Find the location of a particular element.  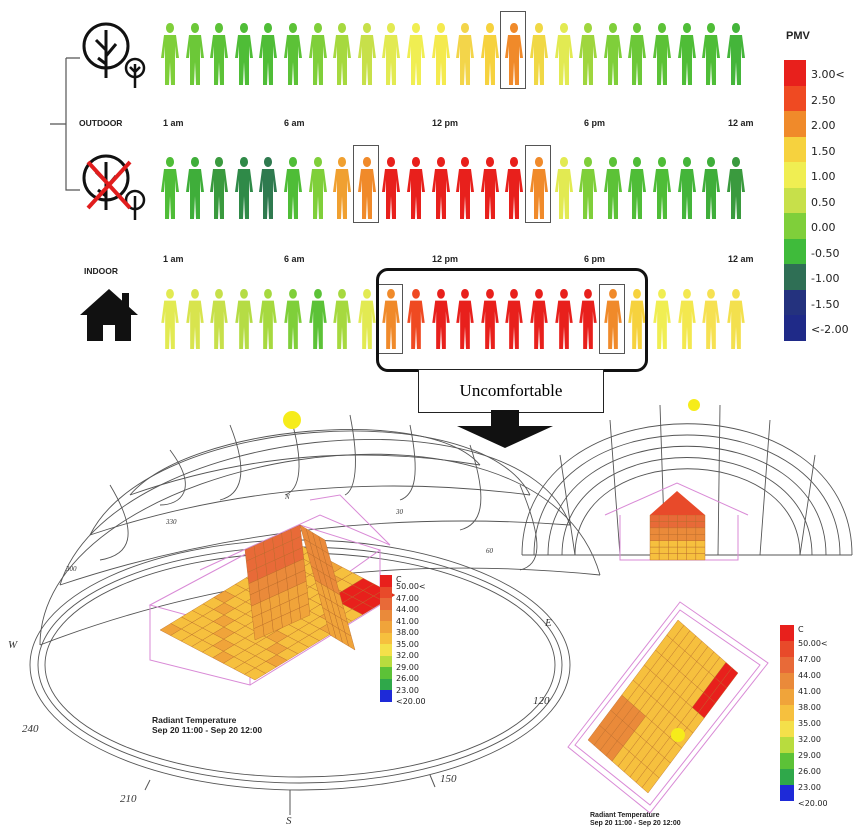

compass-240: 240 is located at coordinates (30, 729).